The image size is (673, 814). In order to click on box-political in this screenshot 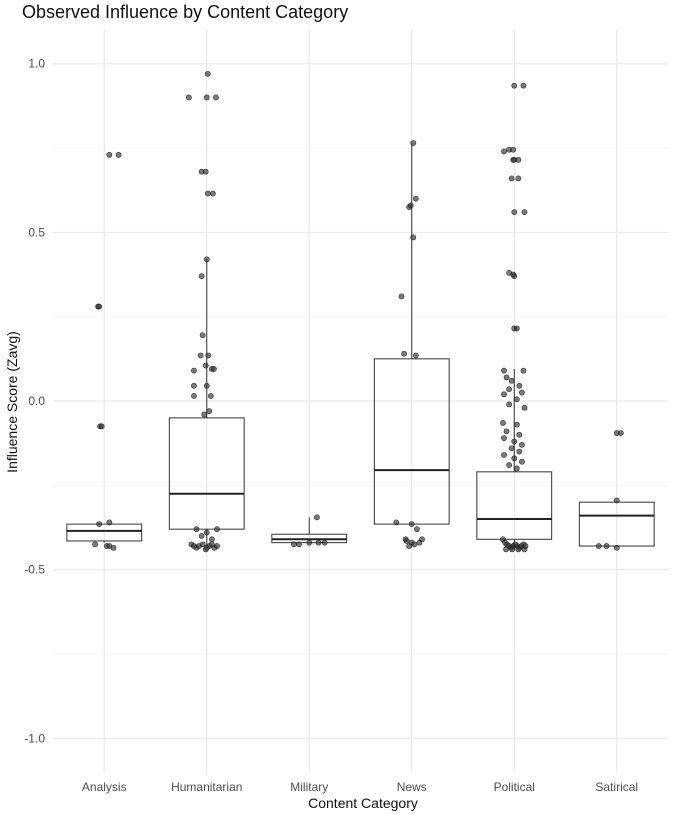, I will do `click(514, 505)`.